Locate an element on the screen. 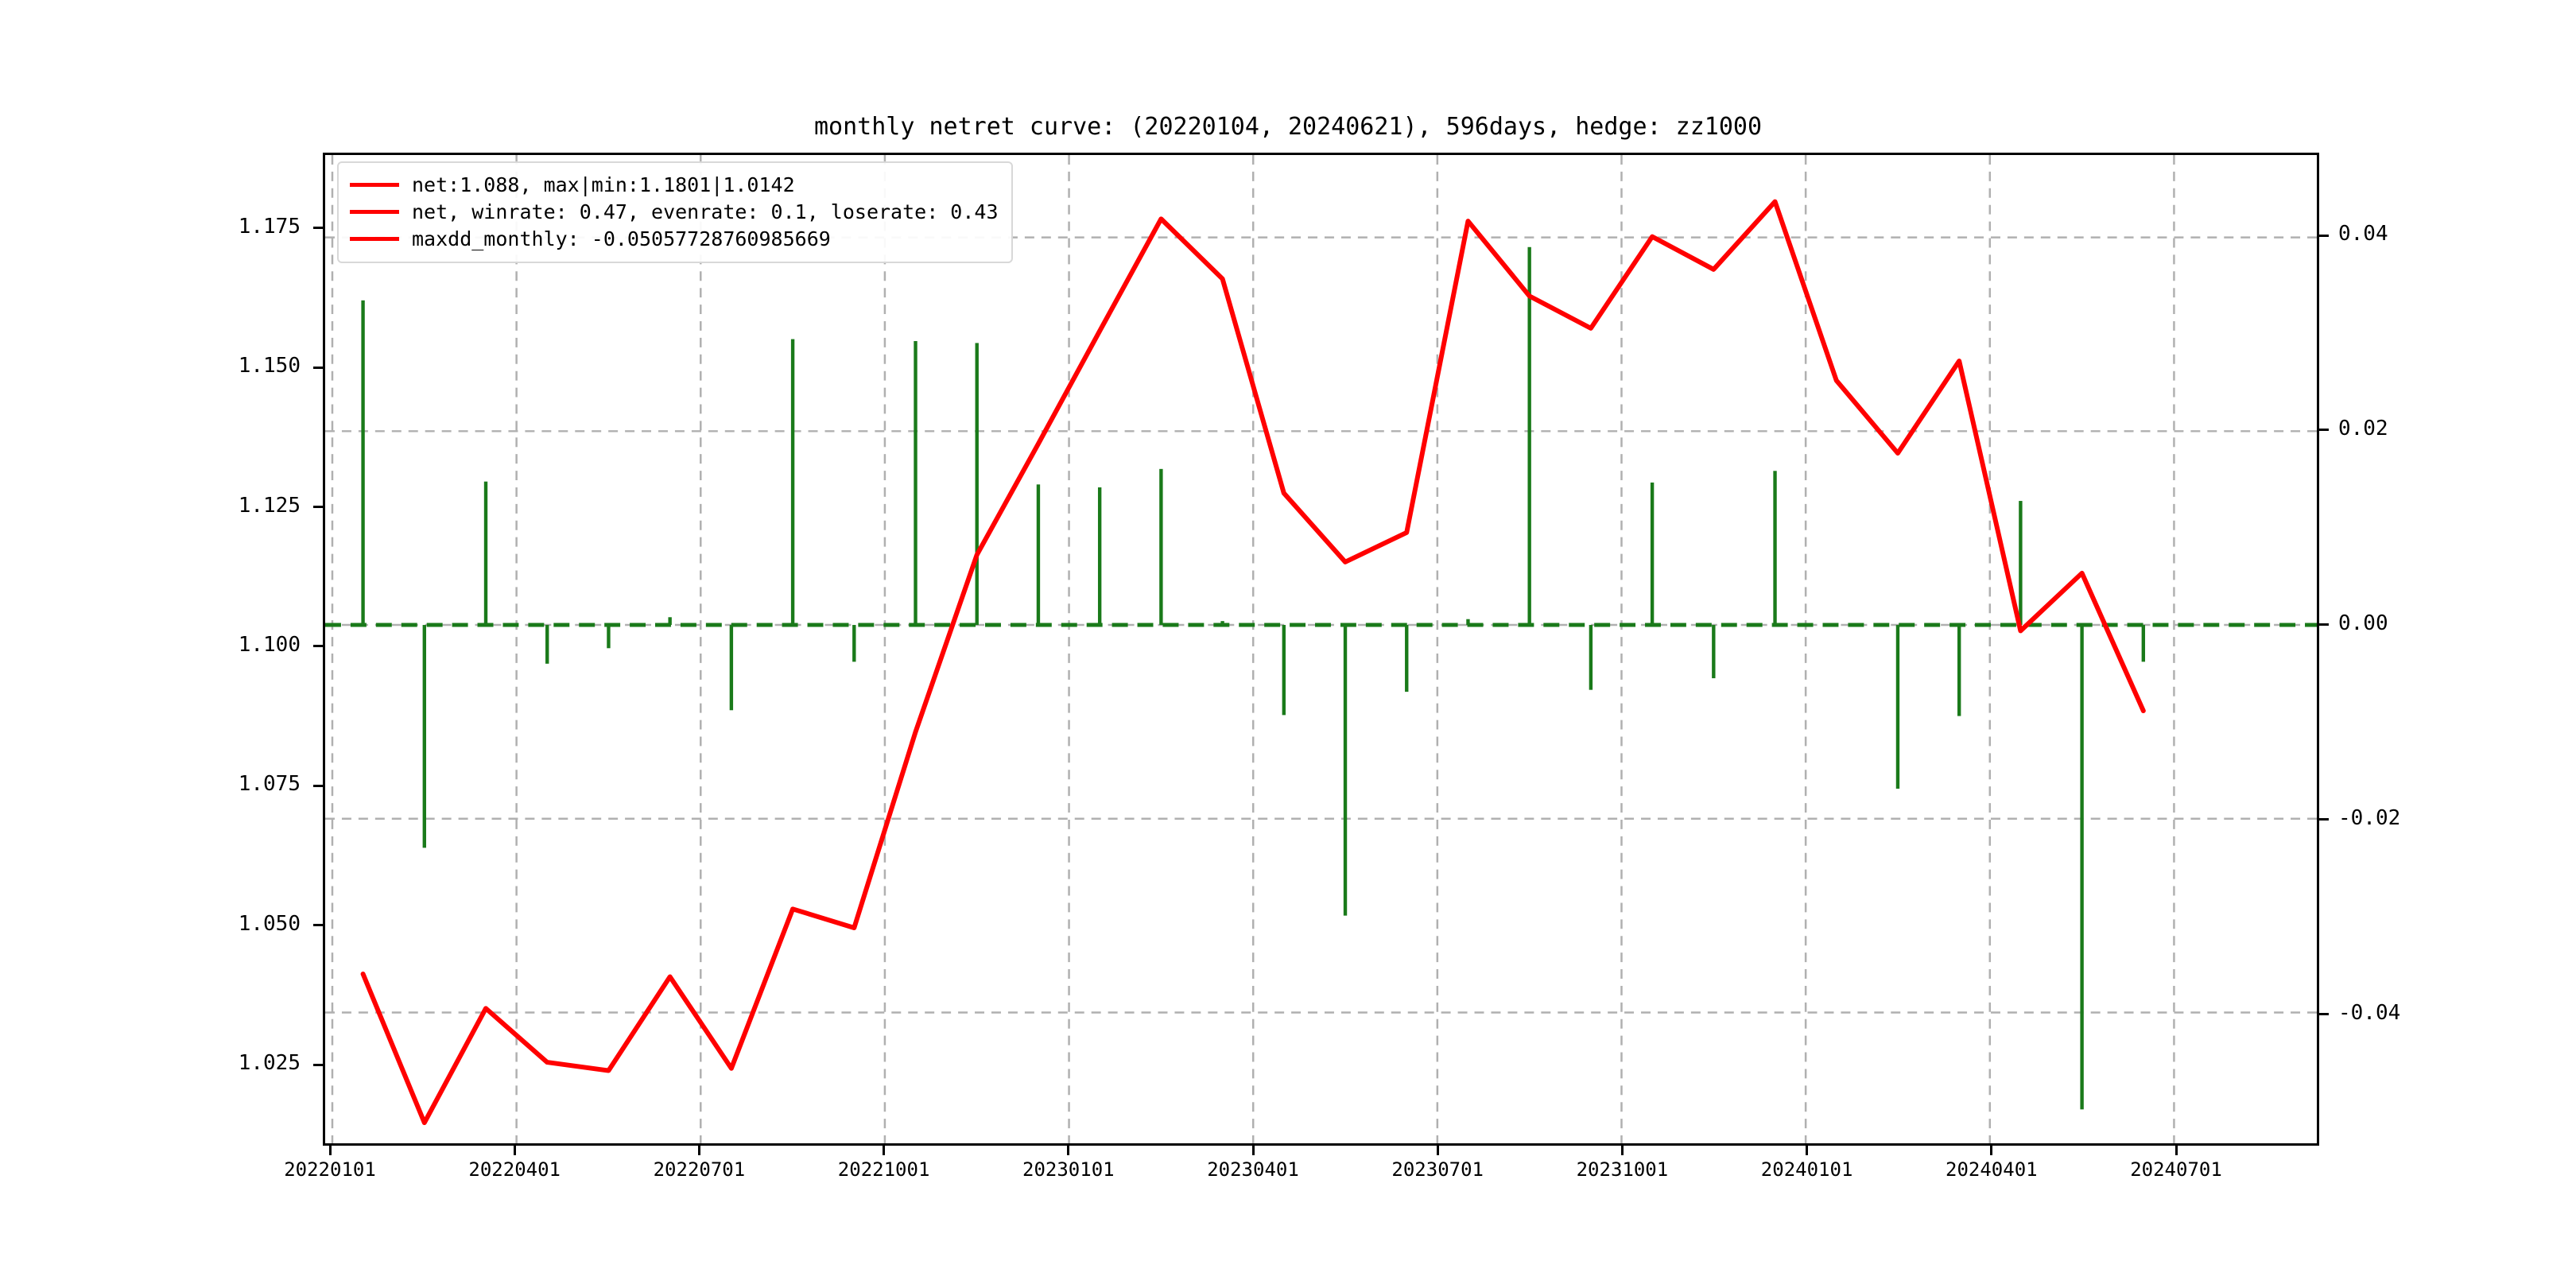 The height and width of the screenshot is (1288, 2576). x-axis-tick-label: 20220701 is located at coordinates (700, 1169).